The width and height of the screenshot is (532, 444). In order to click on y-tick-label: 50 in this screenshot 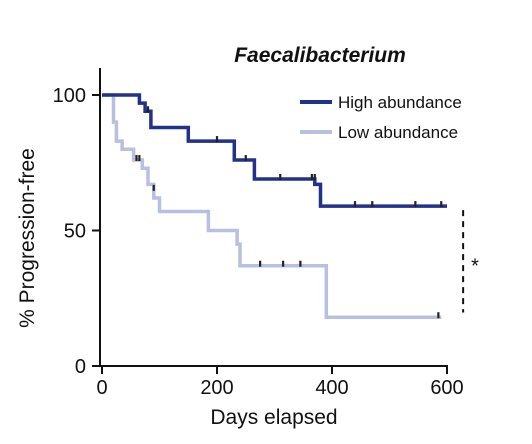, I will do `click(75, 232)`.